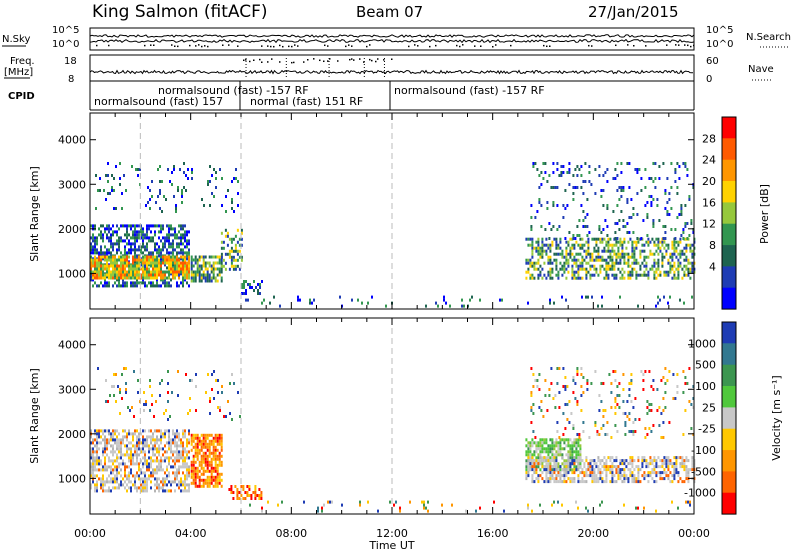 This screenshot has width=800, height=554. What do you see at coordinates (469, 90) in the screenshot?
I see `cpid-segment-4: normalsound (fast) -157 RF` at bounding box center [469, 90].